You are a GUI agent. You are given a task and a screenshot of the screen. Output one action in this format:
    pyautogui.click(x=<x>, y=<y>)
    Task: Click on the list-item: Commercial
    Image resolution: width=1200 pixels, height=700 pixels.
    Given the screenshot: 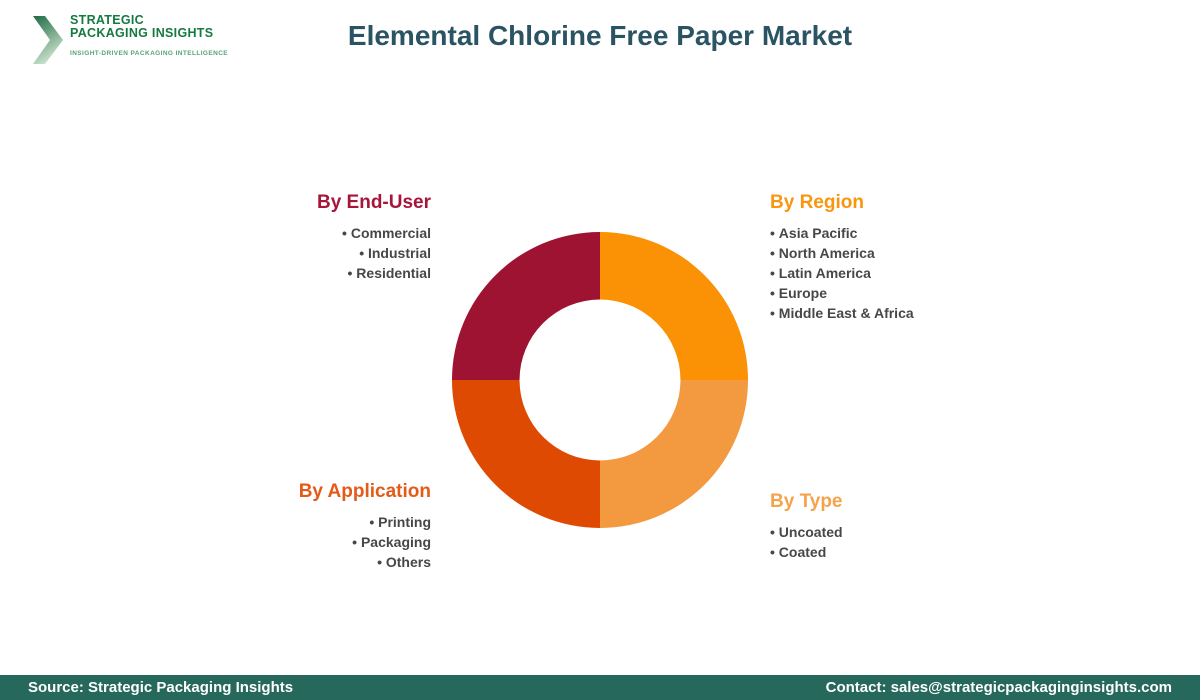 What is the action you would take?
    pyautogui.click(x=374, y=233)
    